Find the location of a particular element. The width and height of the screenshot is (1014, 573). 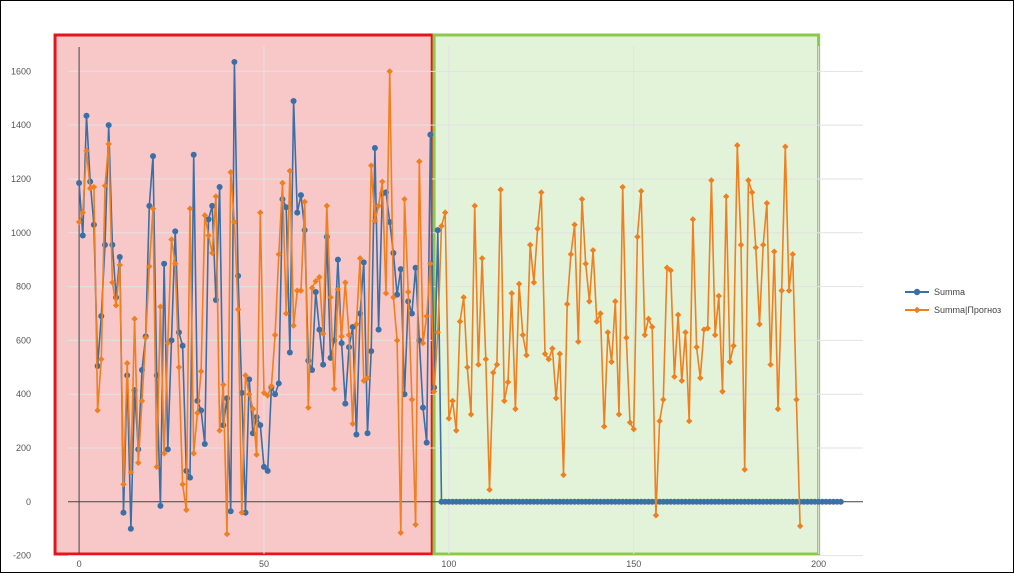

x-tick-label: 200 is located at coordinates (818, 564).